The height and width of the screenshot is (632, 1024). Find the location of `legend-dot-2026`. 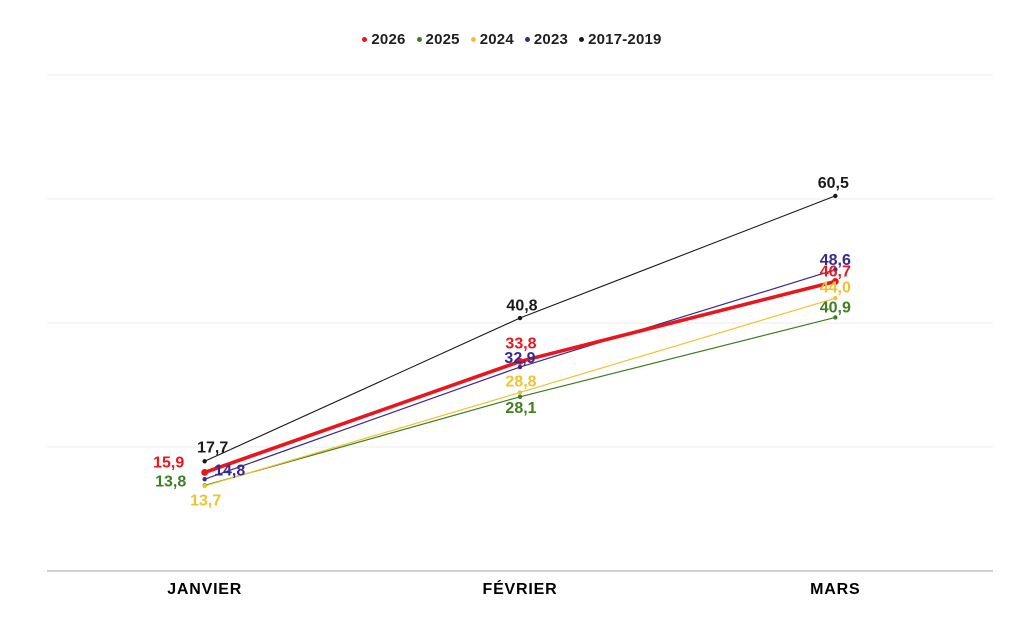

legend-dot-2026 is located at coordinates (365, 39).